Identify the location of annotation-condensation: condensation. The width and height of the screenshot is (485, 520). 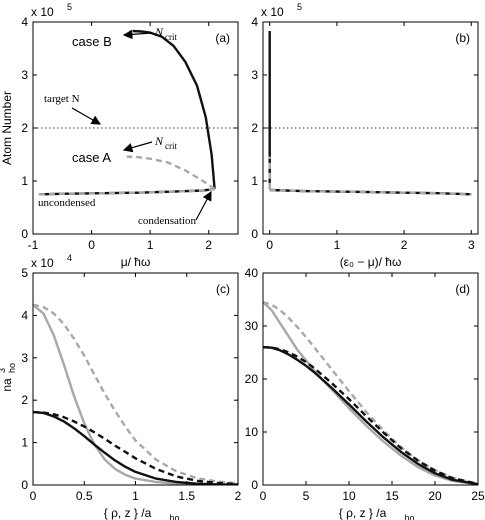
(167, 221).